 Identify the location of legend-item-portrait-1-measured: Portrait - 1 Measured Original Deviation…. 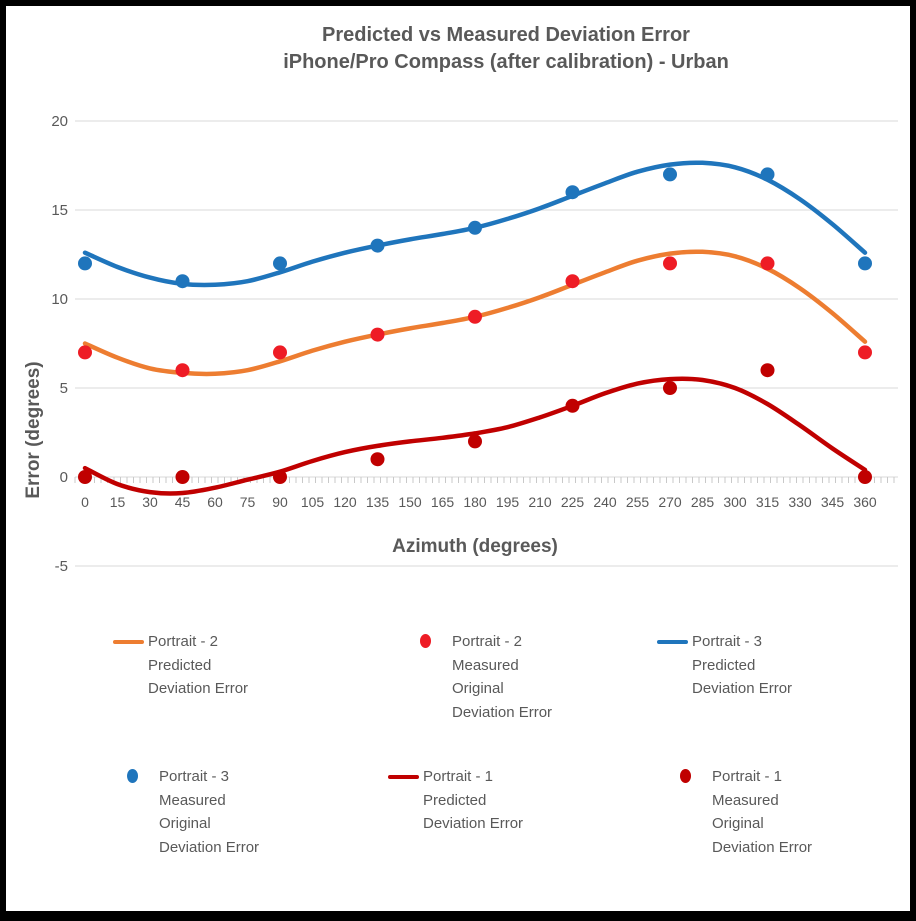
(746, 812).